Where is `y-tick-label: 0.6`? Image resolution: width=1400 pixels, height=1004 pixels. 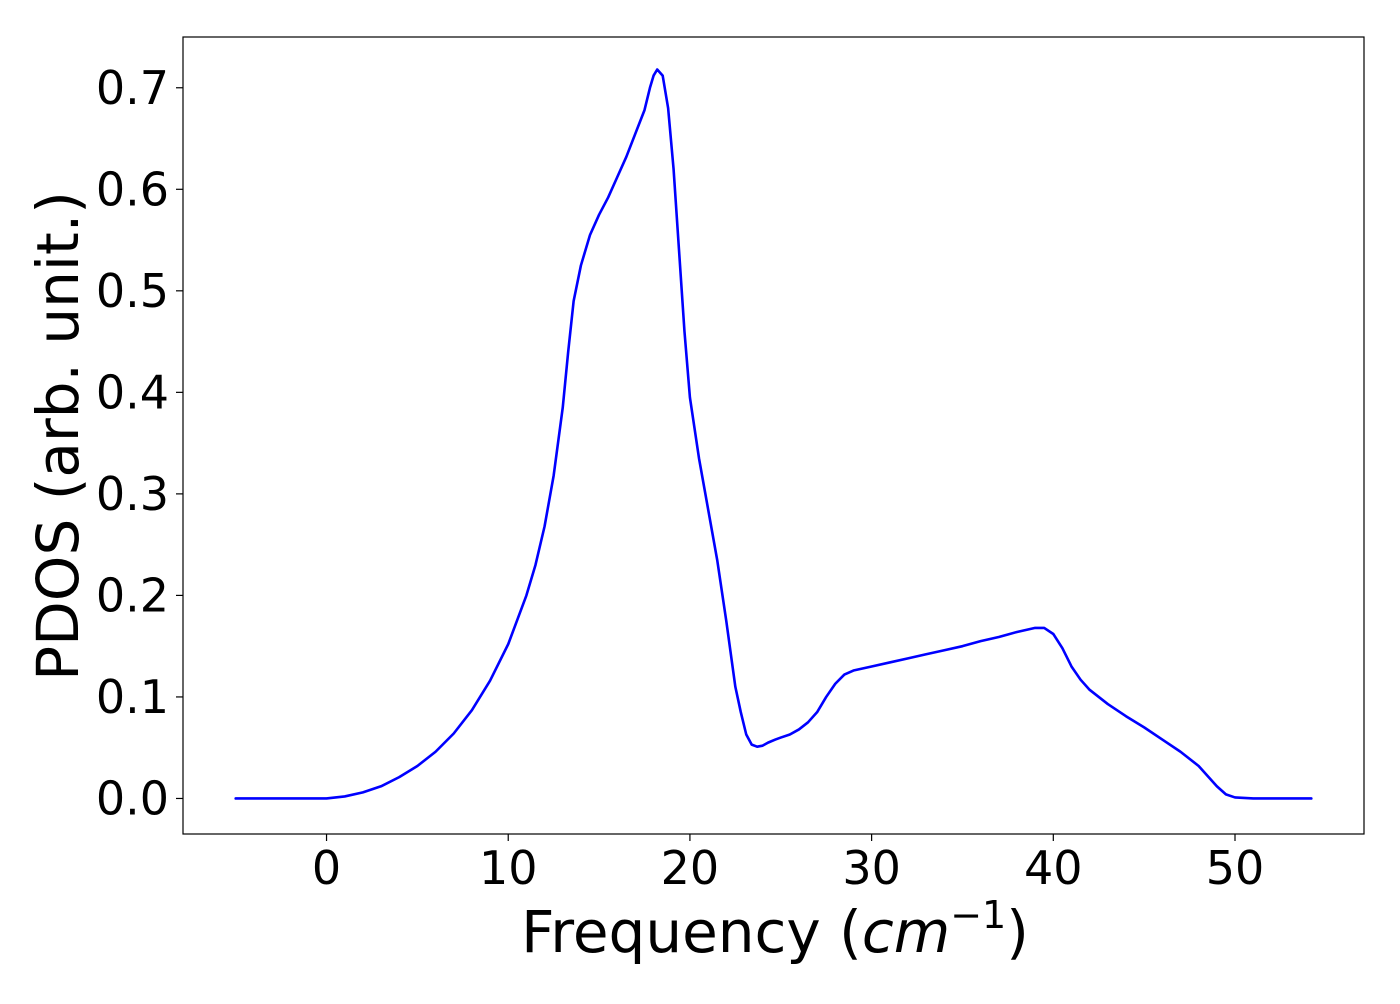 y-tick-label: 0.6 is located at coordinates (132, 189).